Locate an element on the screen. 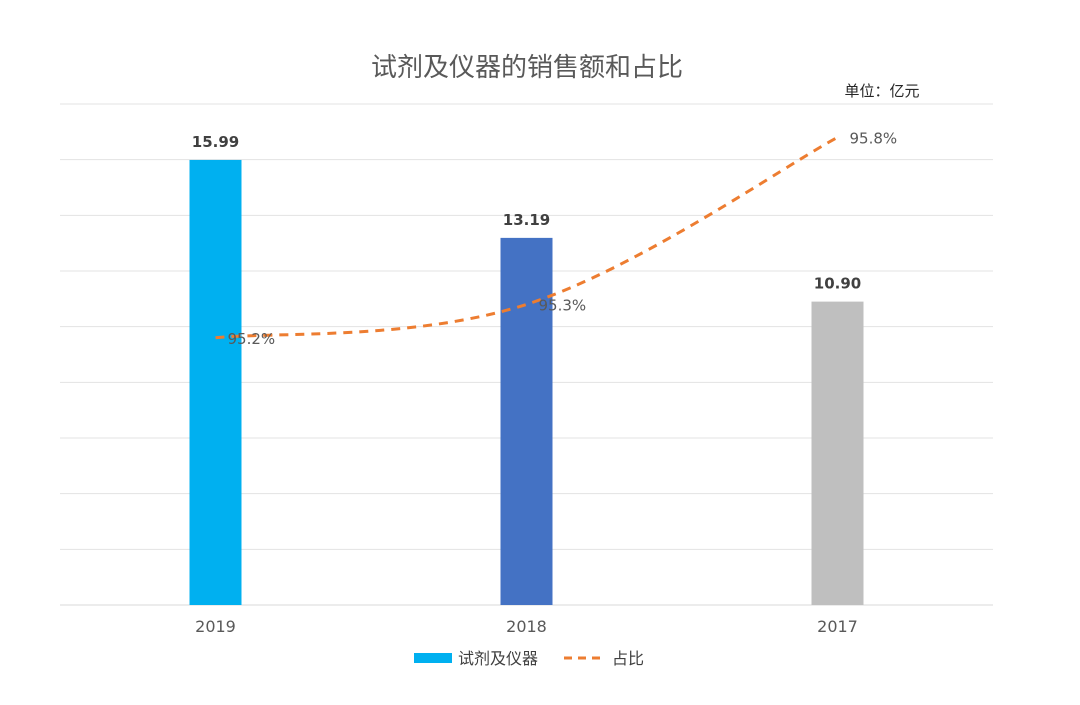 The height and width of the screenshot is (705, 1080). bar-2018 is located at coordinates (526, 421).